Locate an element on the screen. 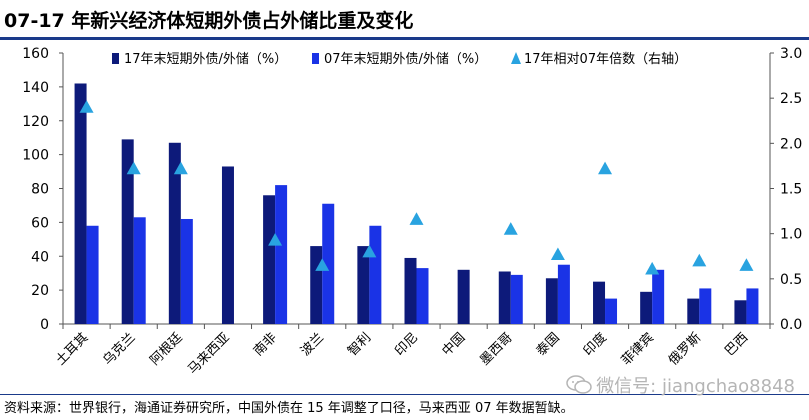  title-bar: 07-17 年新兴经济体短期外债占外储比重及变化 is located at coordinates (404, 20).